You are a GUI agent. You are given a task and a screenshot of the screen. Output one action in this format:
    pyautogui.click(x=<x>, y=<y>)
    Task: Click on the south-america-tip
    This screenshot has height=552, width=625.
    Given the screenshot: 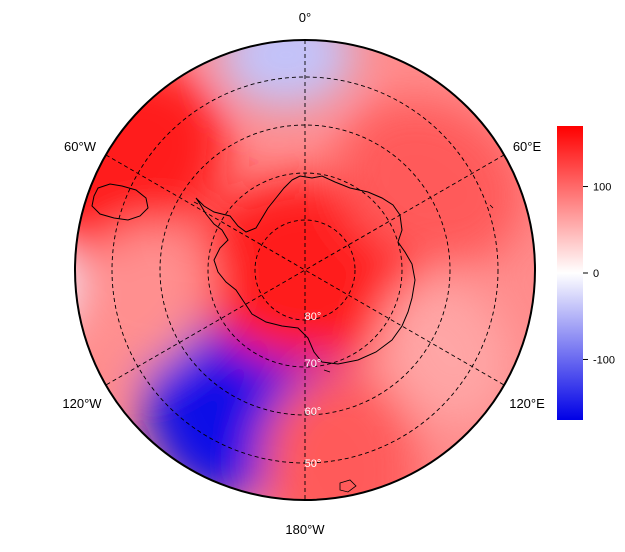 What is the action you would take?
    pyautogui.click(x=120, y=202)
    